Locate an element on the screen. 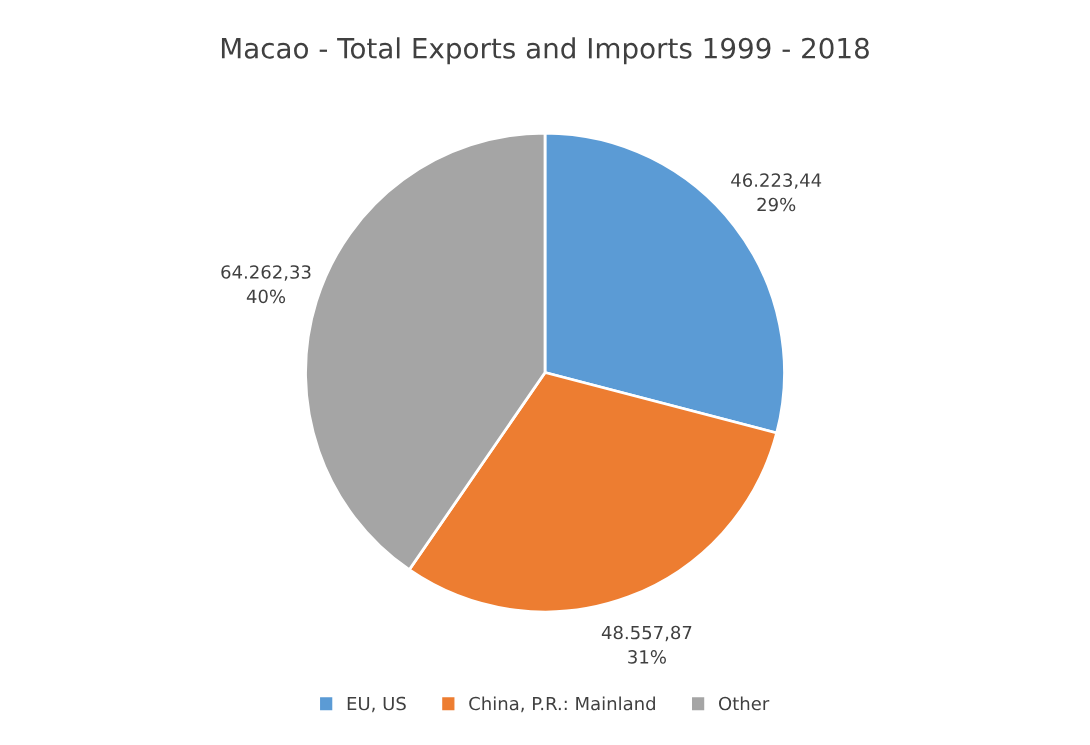 The width and height of the screenshot is (1090, 745). chart-title: Macao - Total Exports and Imports 1999 - 2018 is located at coordinates (545, 51).